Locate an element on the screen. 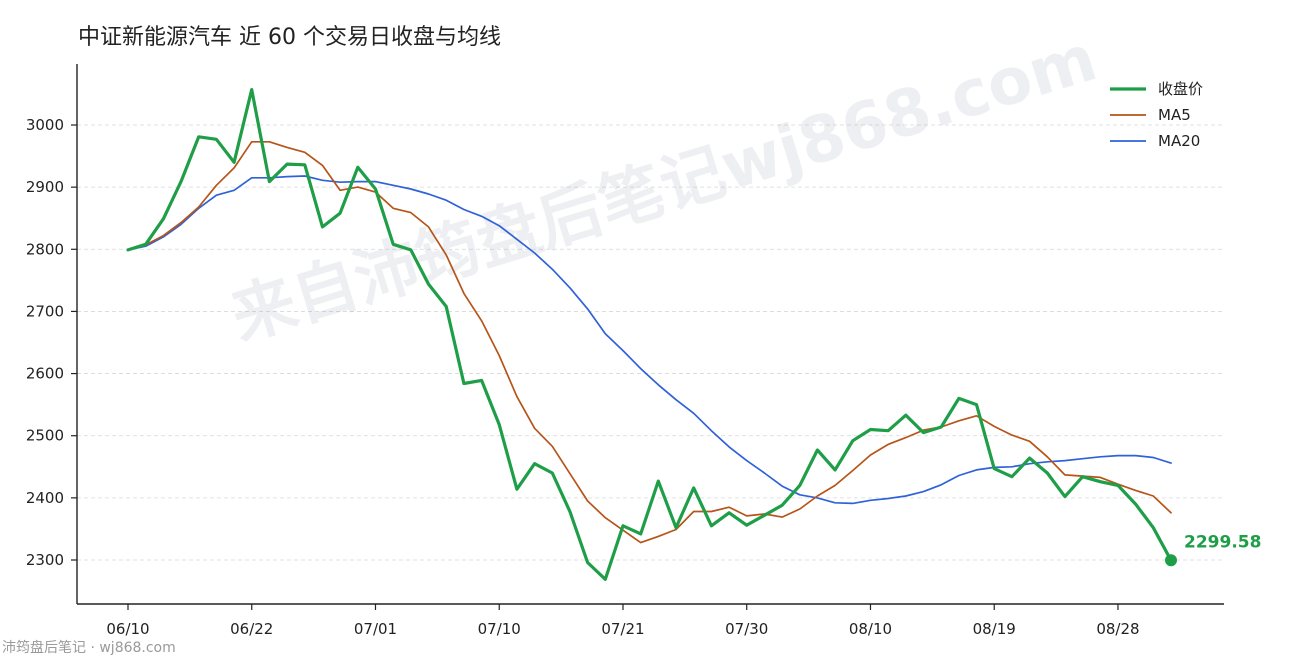  x-tick-label: 06/10 is located at coordinates (127, 629).